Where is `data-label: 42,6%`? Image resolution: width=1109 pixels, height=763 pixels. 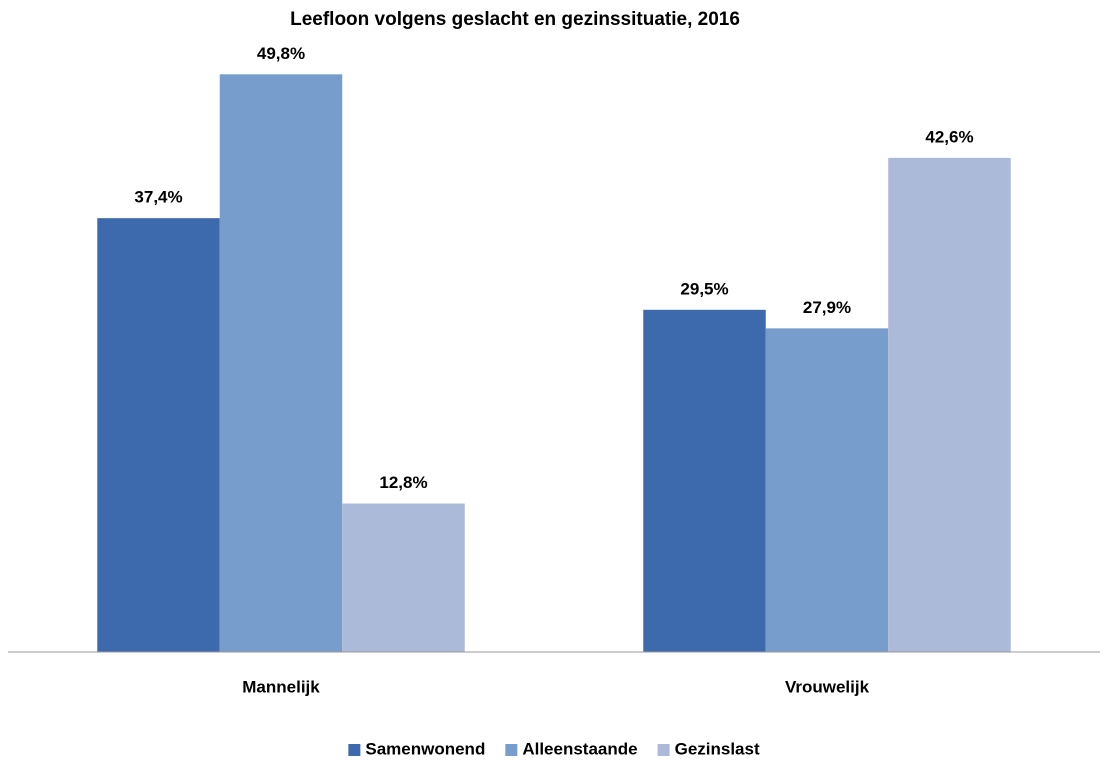 data-label: 42,6% is located at coordinates (949, 136).